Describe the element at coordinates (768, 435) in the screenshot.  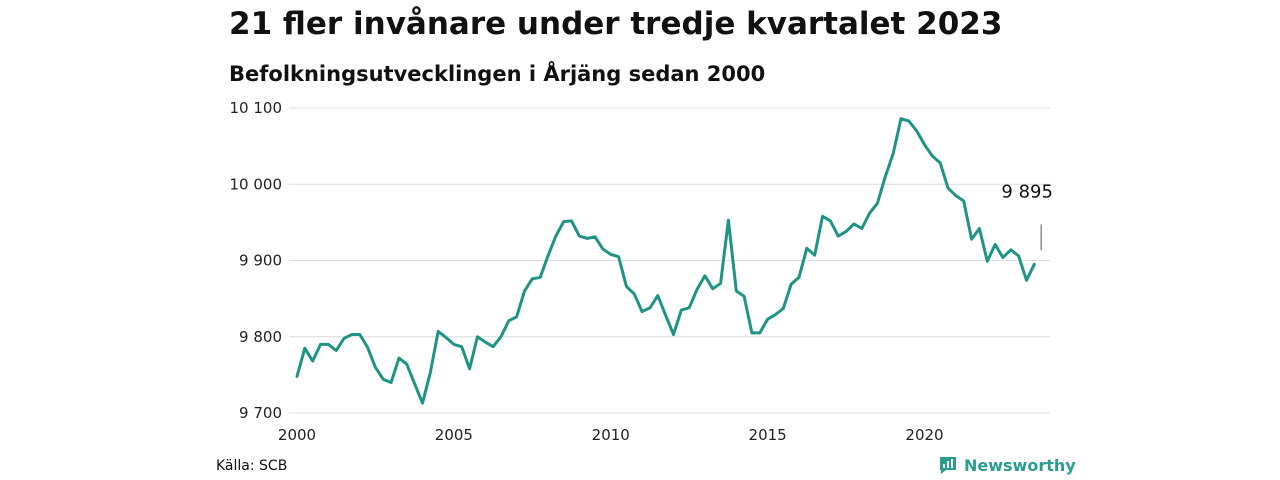
I see `x-tick-label: 2015` at that location.